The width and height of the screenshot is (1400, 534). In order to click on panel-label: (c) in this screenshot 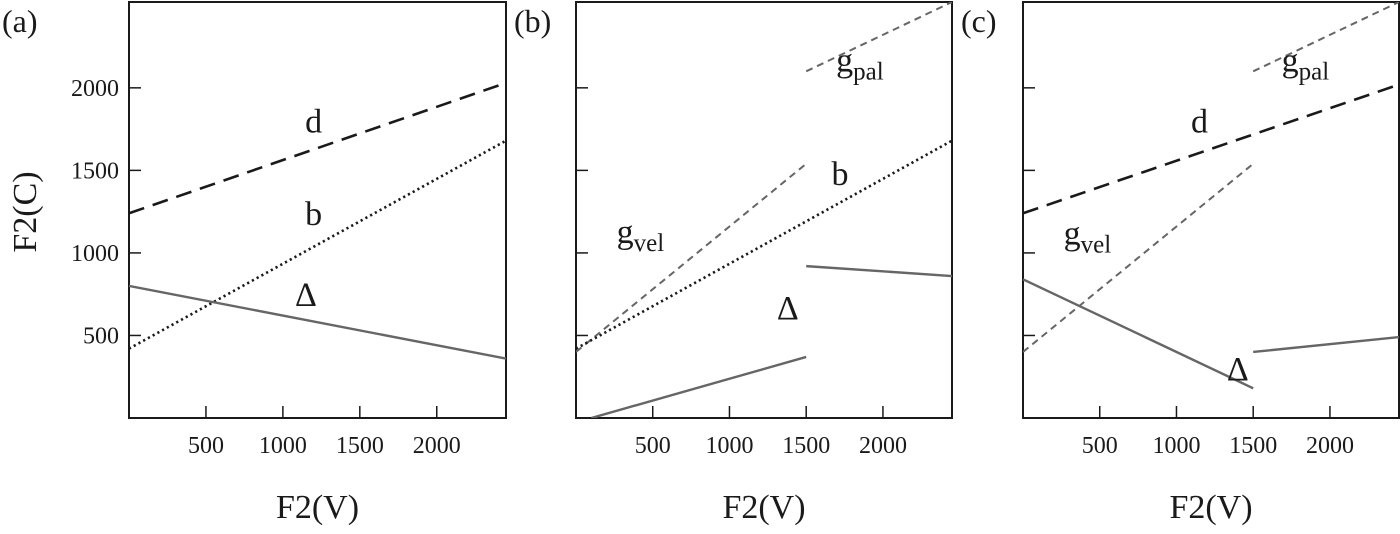, I will do `click(979, 21)`.